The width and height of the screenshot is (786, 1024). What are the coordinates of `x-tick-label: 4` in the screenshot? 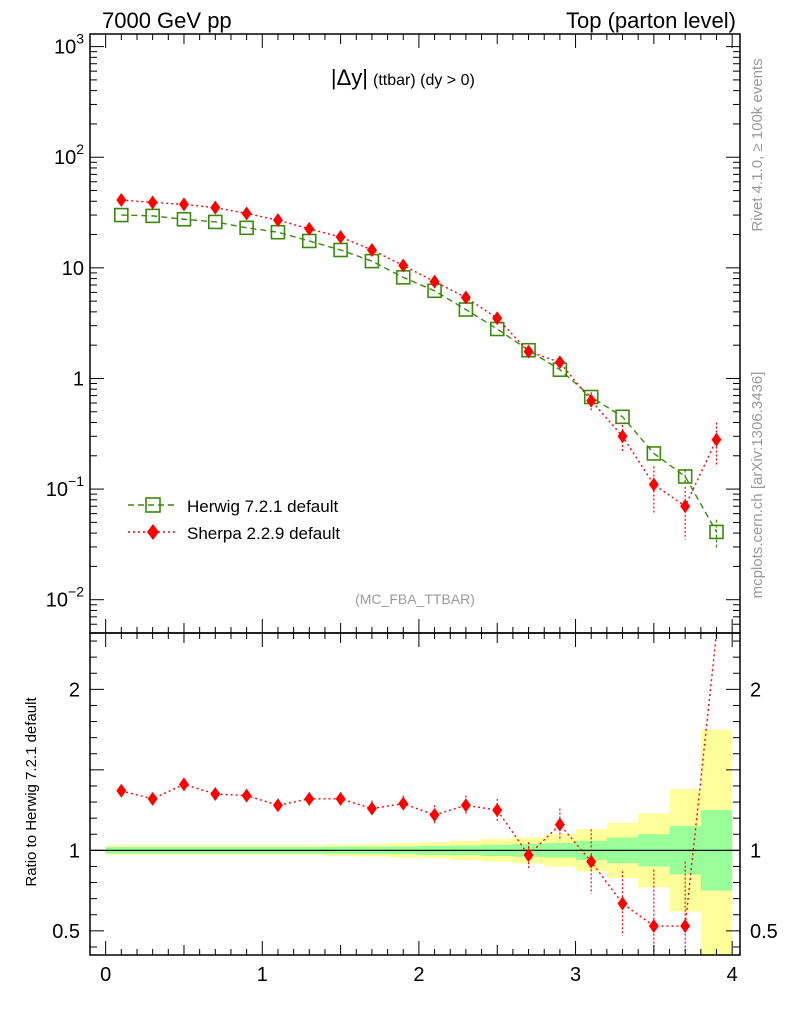 It's located at (732, 975).